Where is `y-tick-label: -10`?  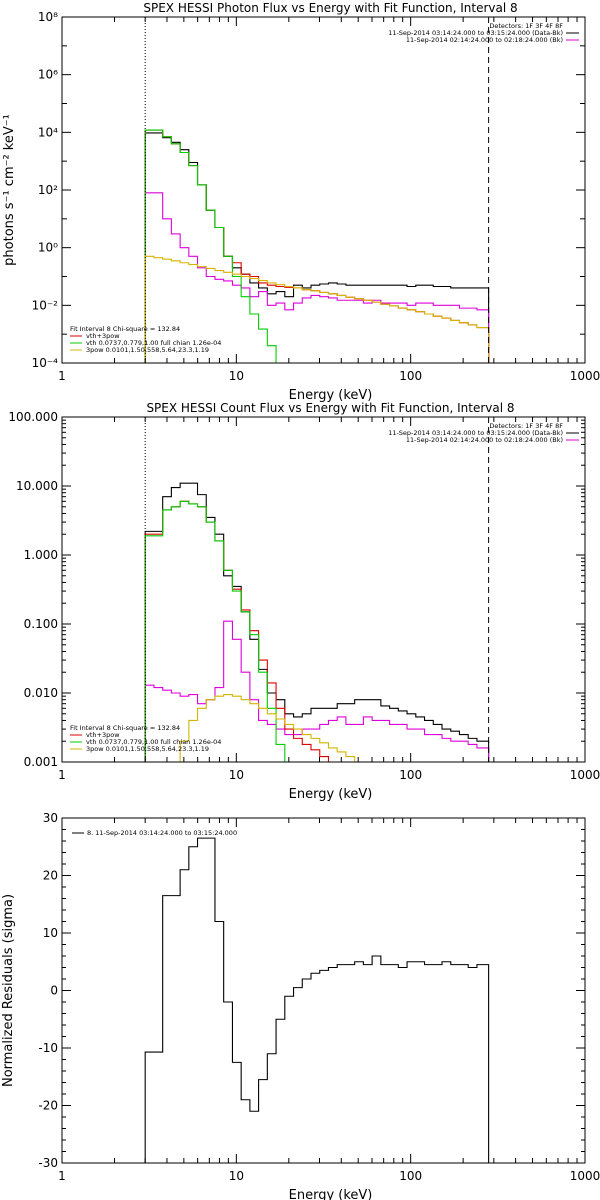 y-tick-label: -10 is located at coordinates (48, 1048).